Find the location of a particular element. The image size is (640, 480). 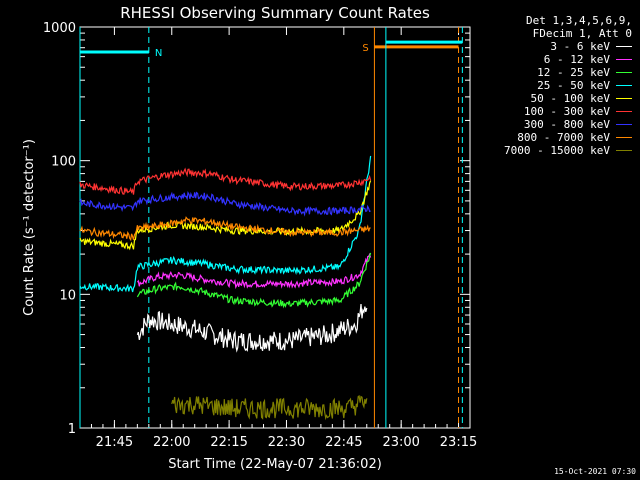

legend-label: 50 - 100 keV is located at coordinates (570, 98).